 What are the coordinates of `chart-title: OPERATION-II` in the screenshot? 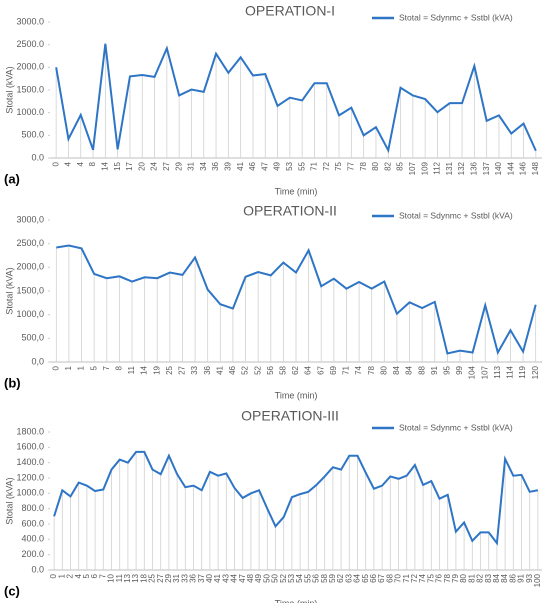 It's located at (290, 211).